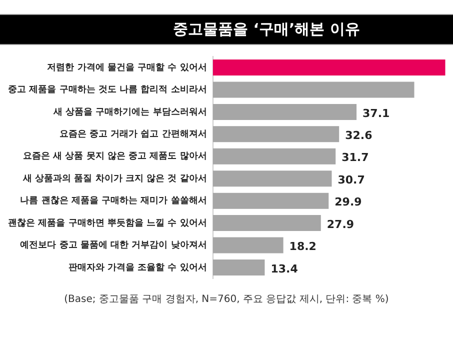  What do you see at coordinates (340, 224) in the screenshot?
I see `data-label: 27.9` at bounding box center [340, 224].